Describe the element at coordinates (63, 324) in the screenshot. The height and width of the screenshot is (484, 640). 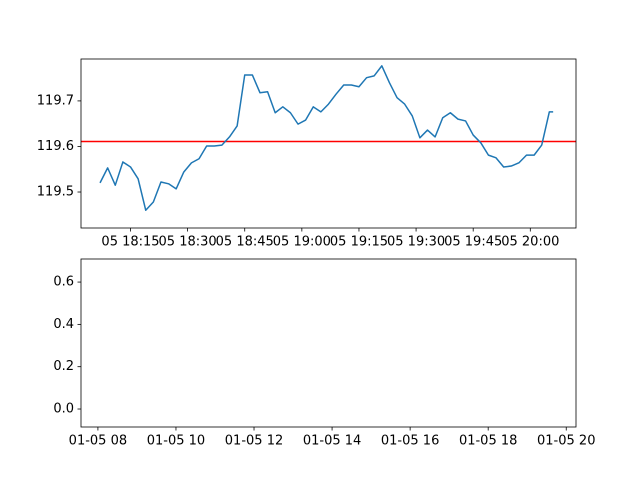
I see `y-tick-label: 0.4` at that location.